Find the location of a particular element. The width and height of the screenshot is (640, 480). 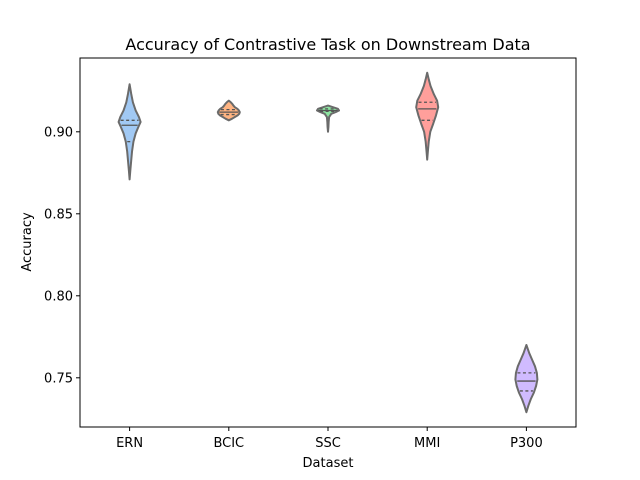

x-tick-label: BCIC is located at coordinates (228, 443).